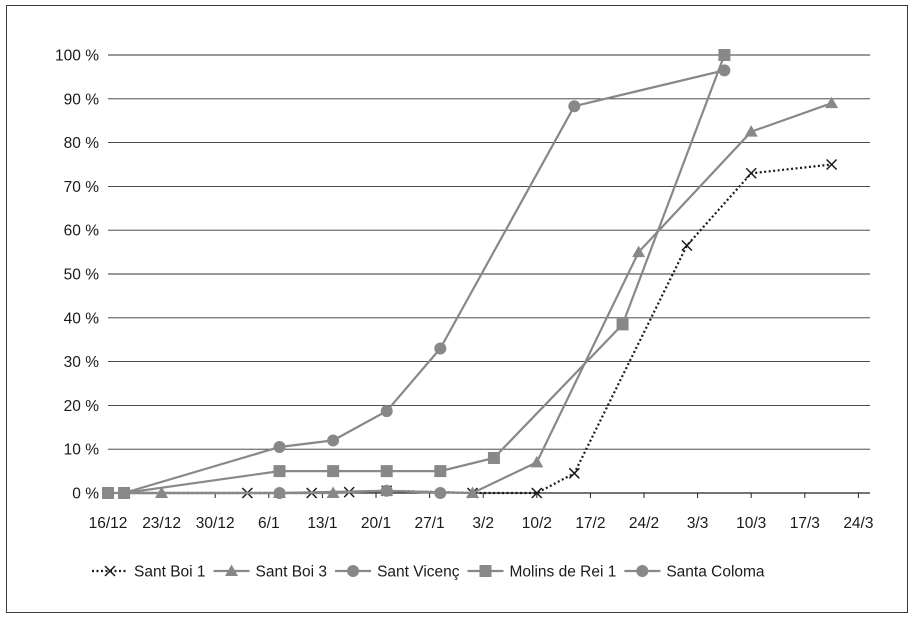  What do you see at coordinates (82, 99) in the screenshot?
I see `y-tick-label: 90 %` at bounding box center [82, 99].